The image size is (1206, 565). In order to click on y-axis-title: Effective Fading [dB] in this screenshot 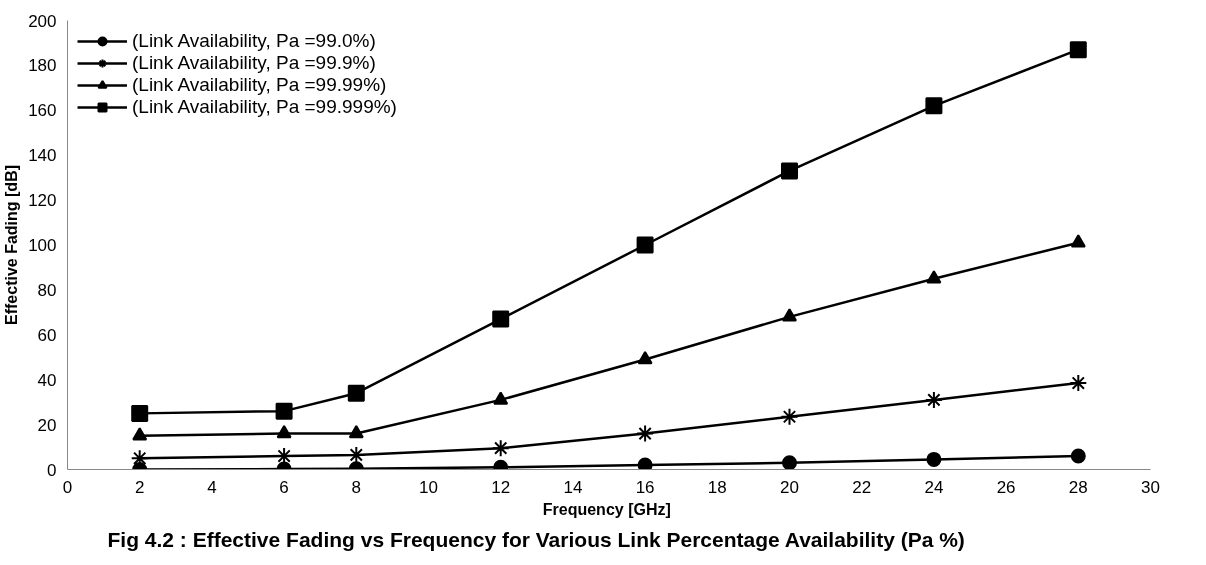, I will do `click(12, 244)`.